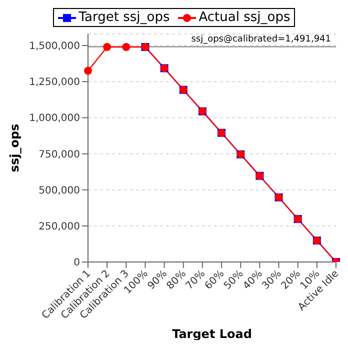 Image resolution: width=348 pixels, height=348 pixels. Describe the element at coordinates (54, 118) in the screenshot. I see `y-tick-label: 1,000,000` at that location.